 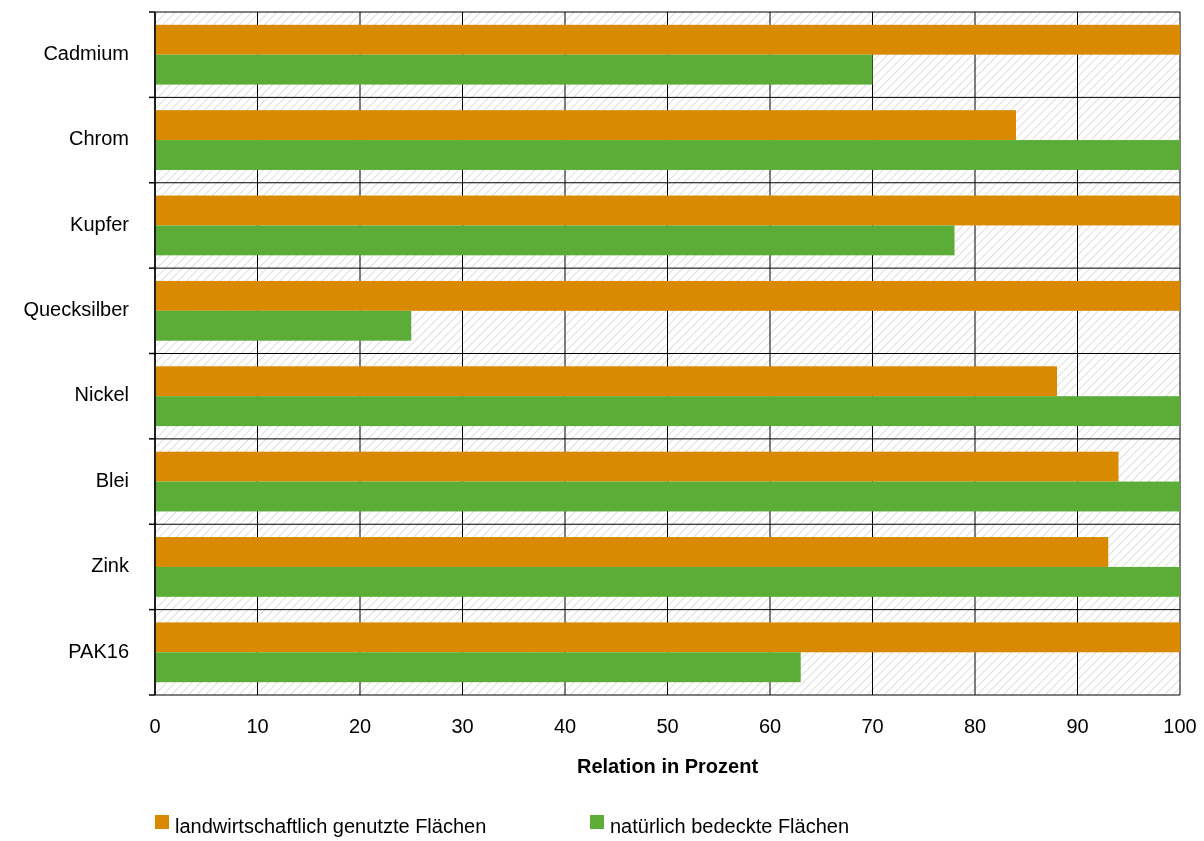 I want to click on x-axis-title: Relation in Prozent, so click(x=667, y=766).